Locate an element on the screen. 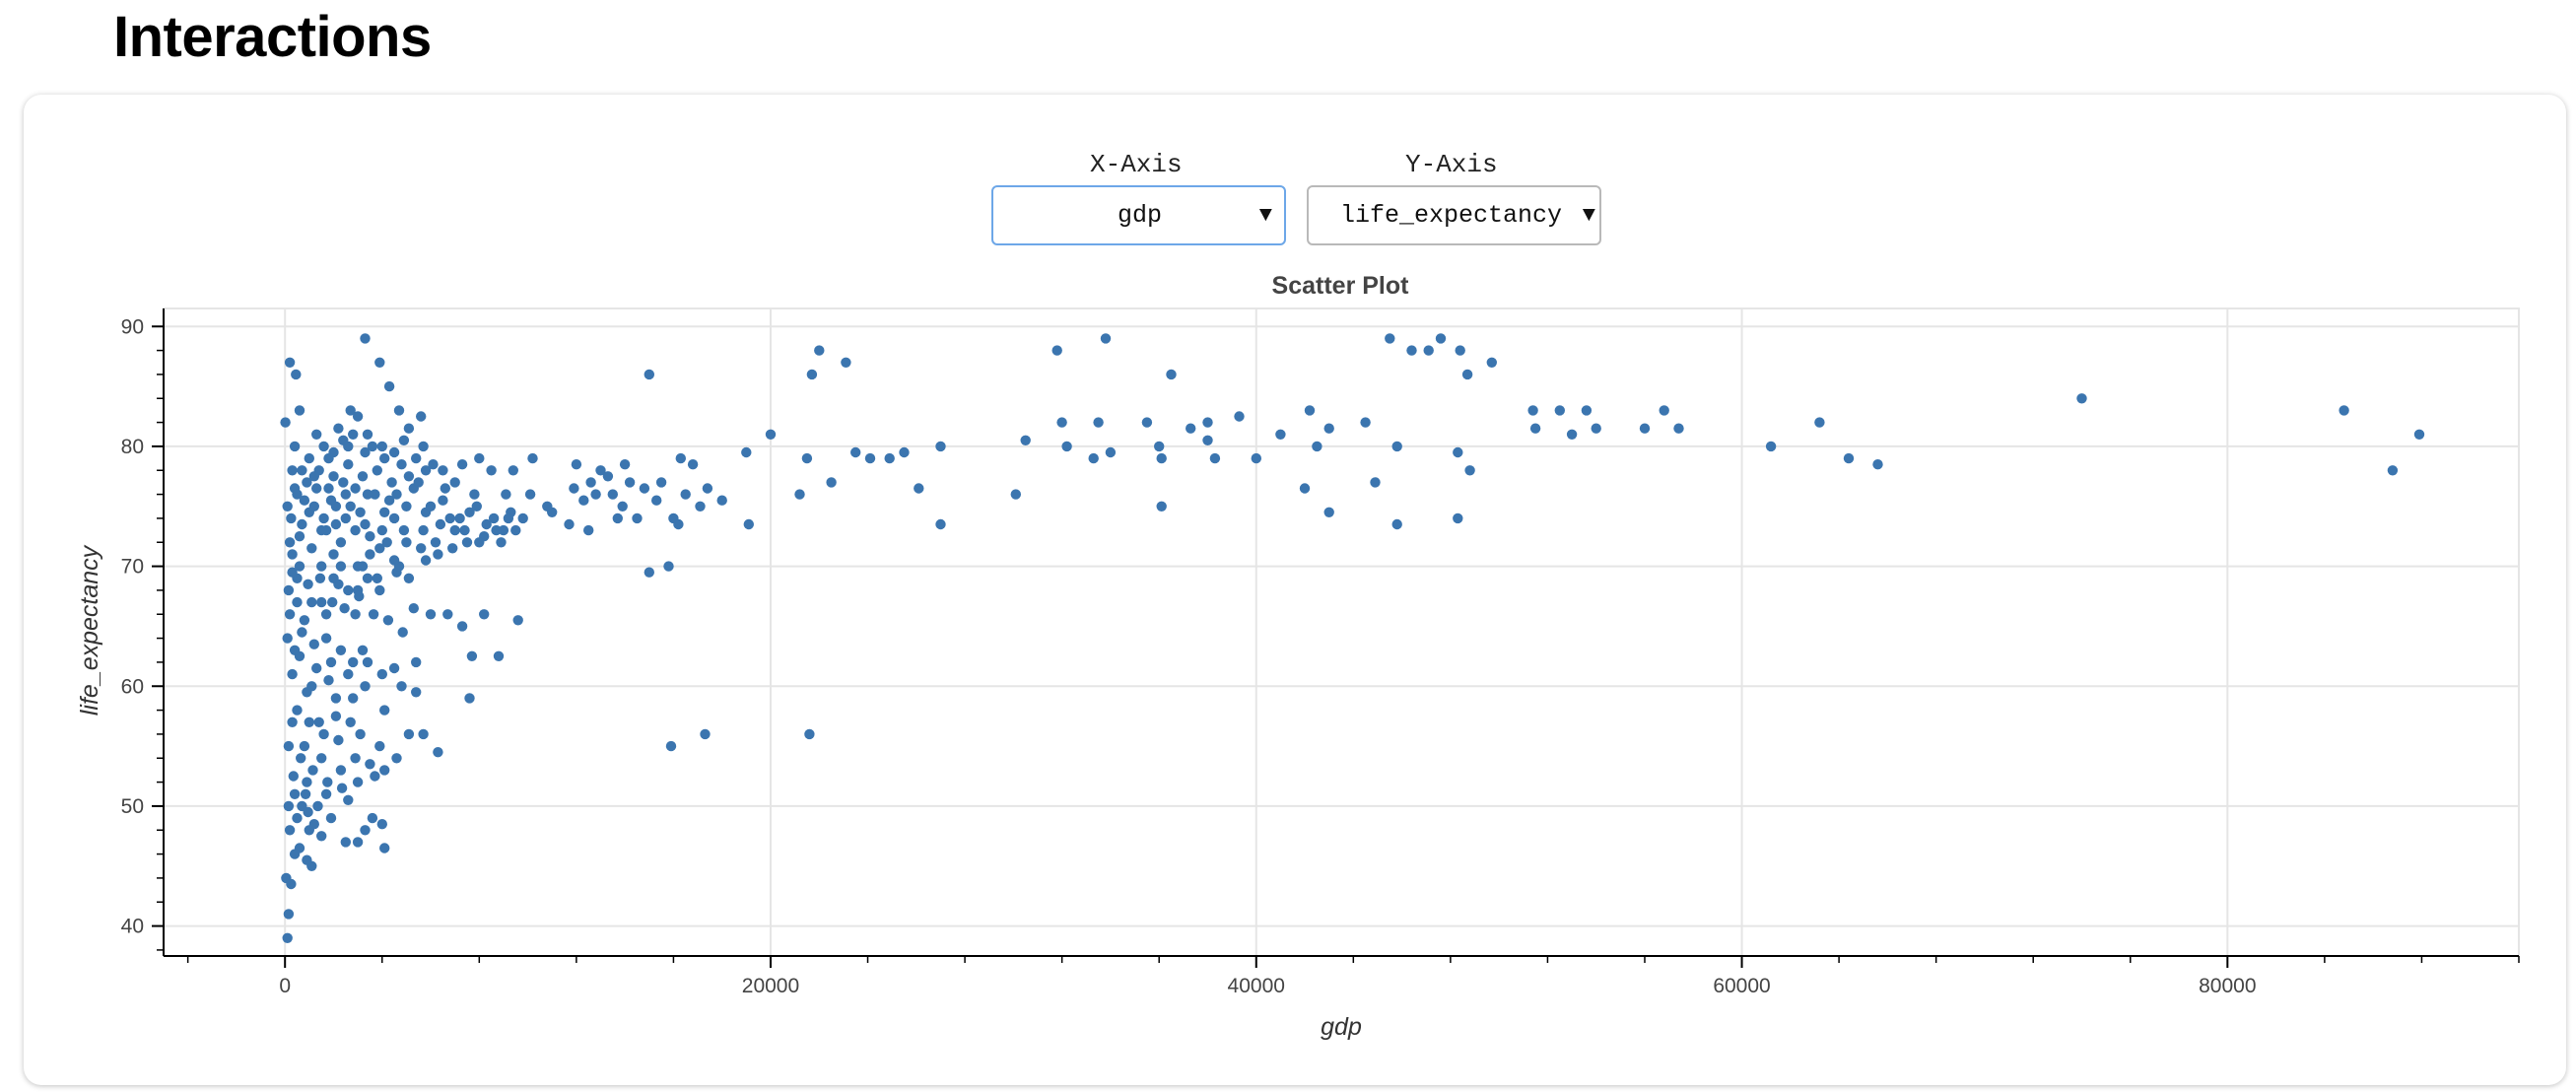 This screenshot has height=1092, width=2576. x-axis-select: gdp ▼ is located at coordinates (1138, 215).